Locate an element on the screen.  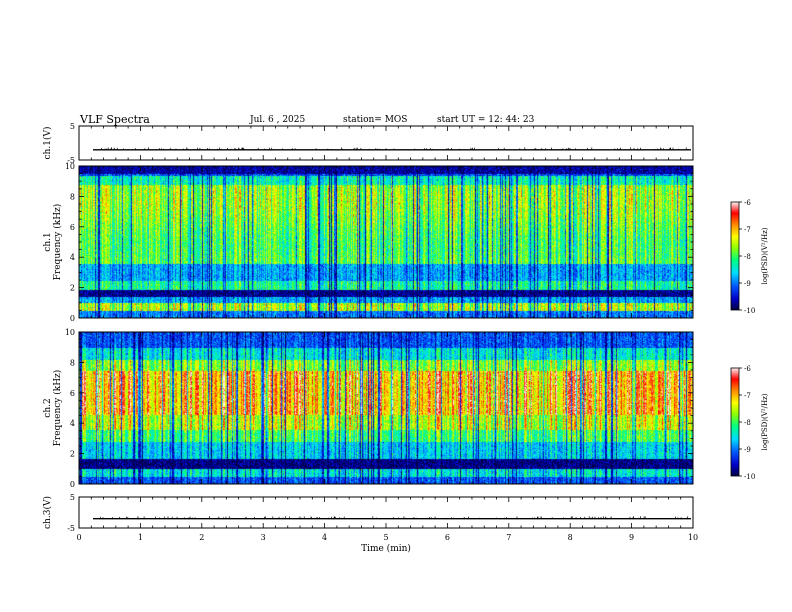
x-tick-label: 8 is located at coordinates (570, 537).